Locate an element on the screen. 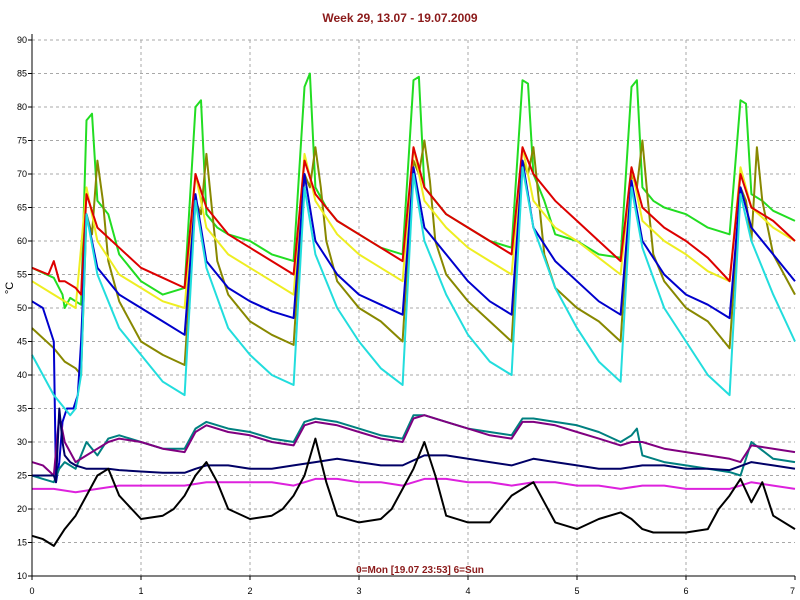  x-tick-label: 2 is located at coordinates (249, 591).